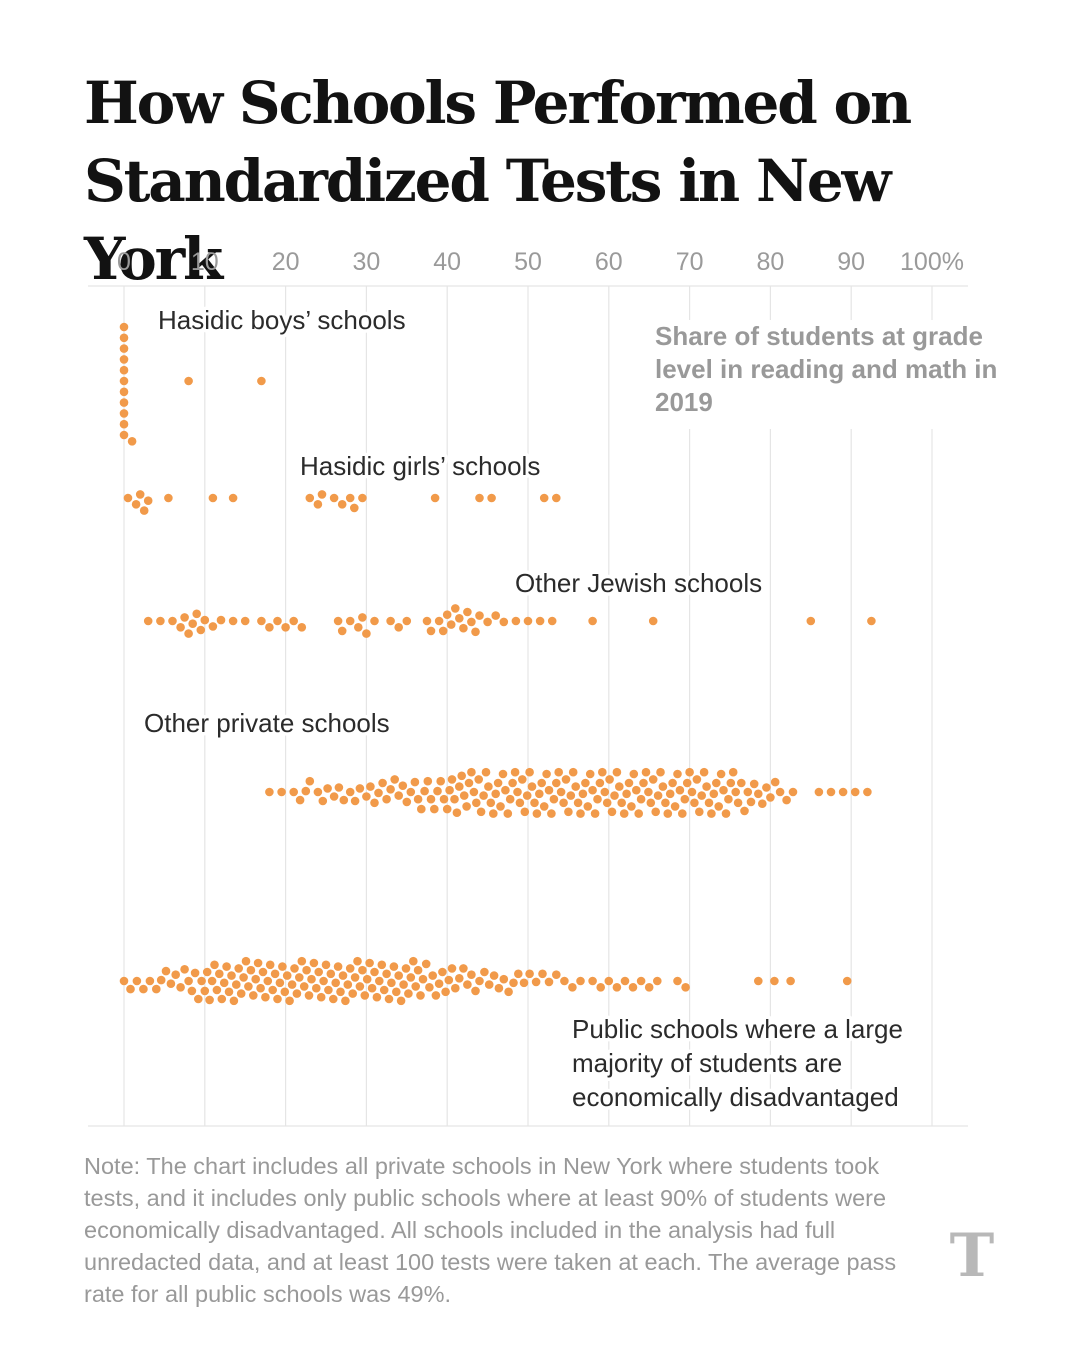 The height and width of the screenshot is (1351, 1081). What do you see at coordinates (124, 262) in the screenshot?
I see `x-tick-label: 0` at bounding box center [124, 262].